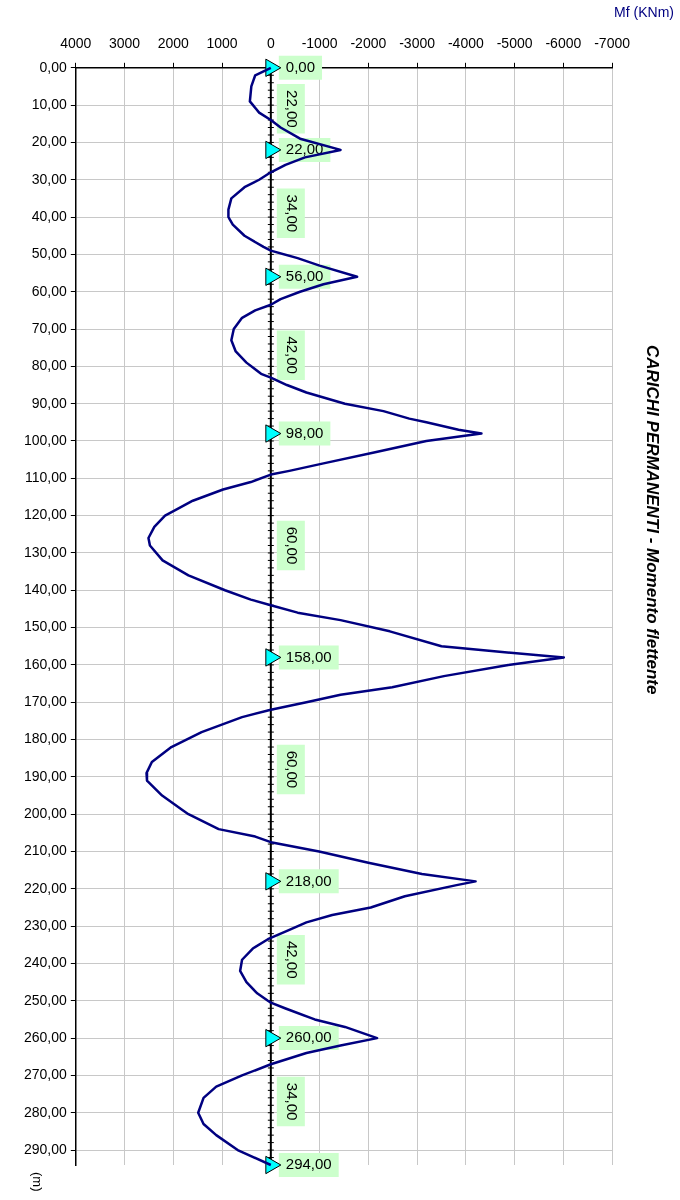  Describe the element at coordinates (308, 1164) in the screenshot. I see `annotation: 294,00` at that location.